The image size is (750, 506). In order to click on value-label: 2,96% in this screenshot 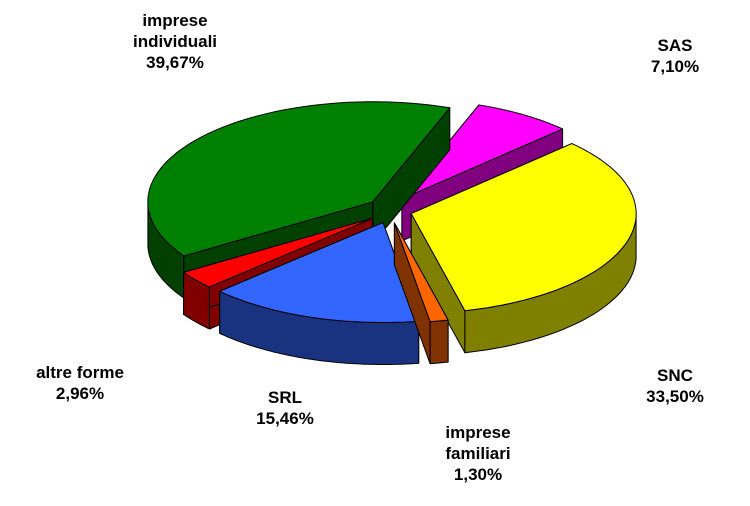, I will do `click(80, 393)`.